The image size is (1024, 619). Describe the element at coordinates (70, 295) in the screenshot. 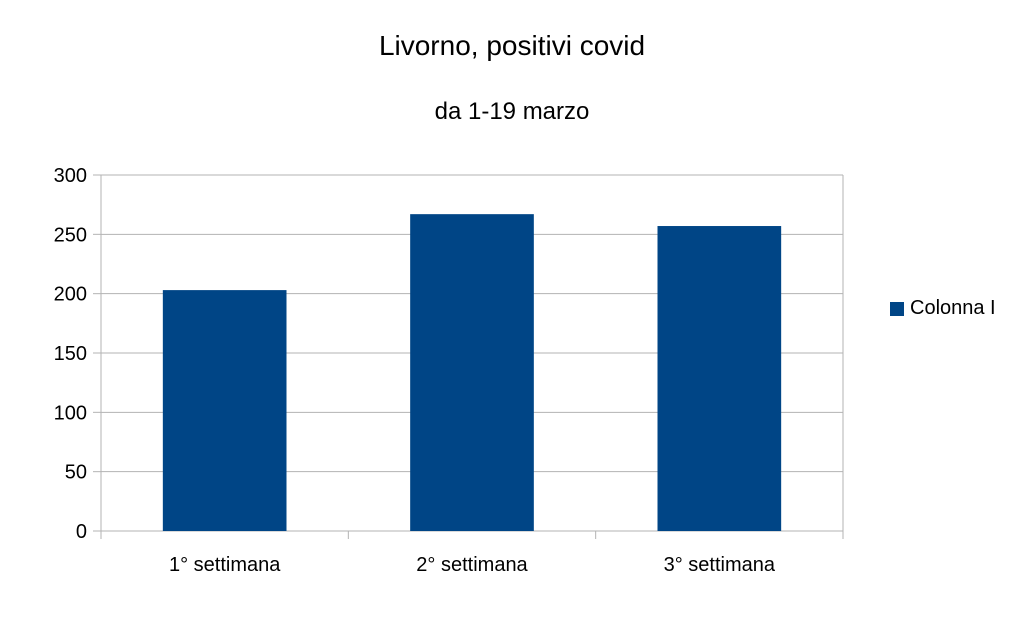

I see `y-tick-label: 200` at that location.